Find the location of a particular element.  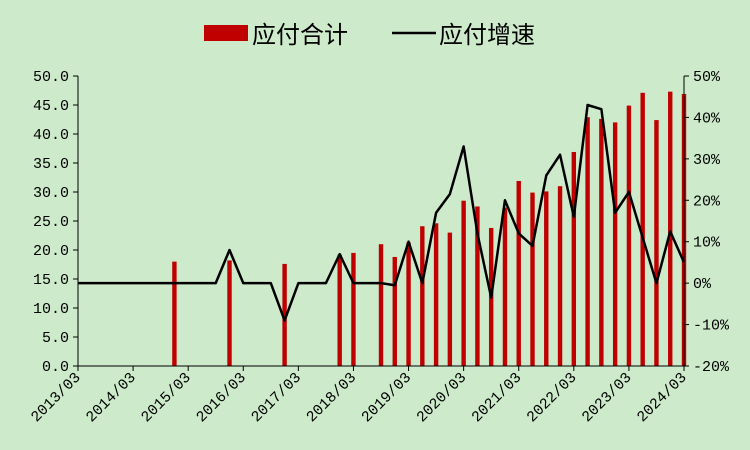

right-tick-label: 30% is located at coordinates (707, 160).